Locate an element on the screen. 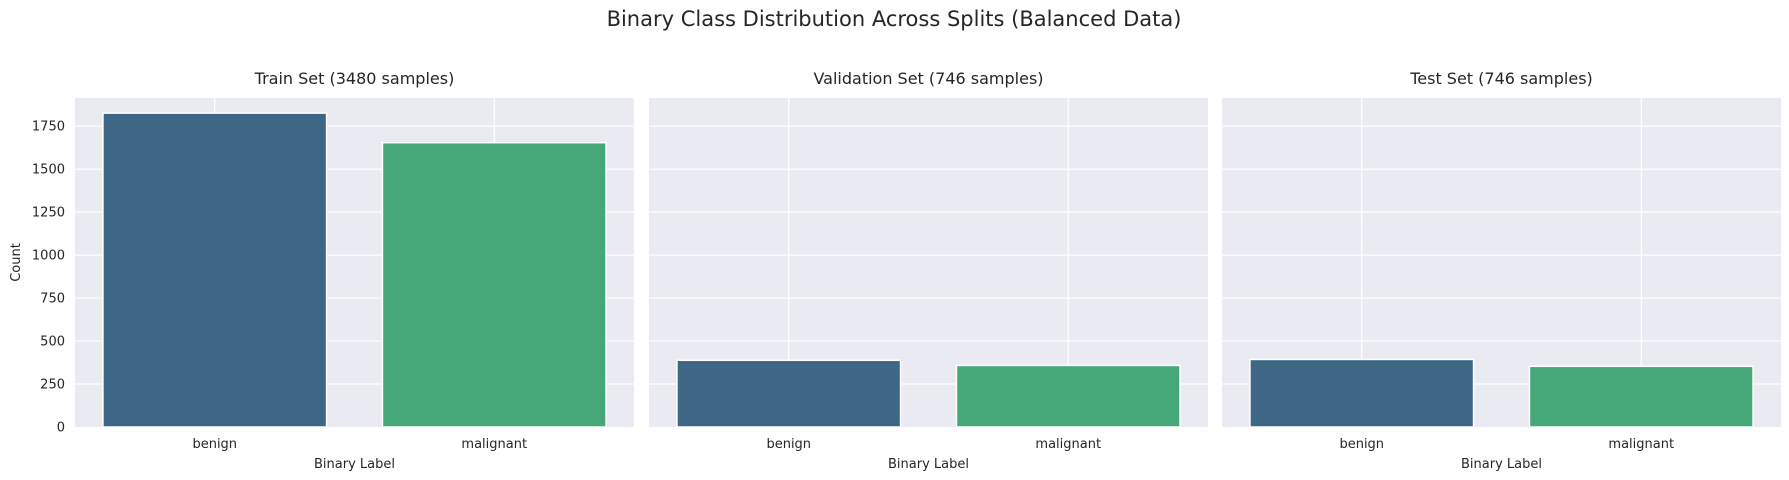 The height and width of the screenshot is (480, 1789). y-tick-label: 1500 is located at coordinates (48, 170).